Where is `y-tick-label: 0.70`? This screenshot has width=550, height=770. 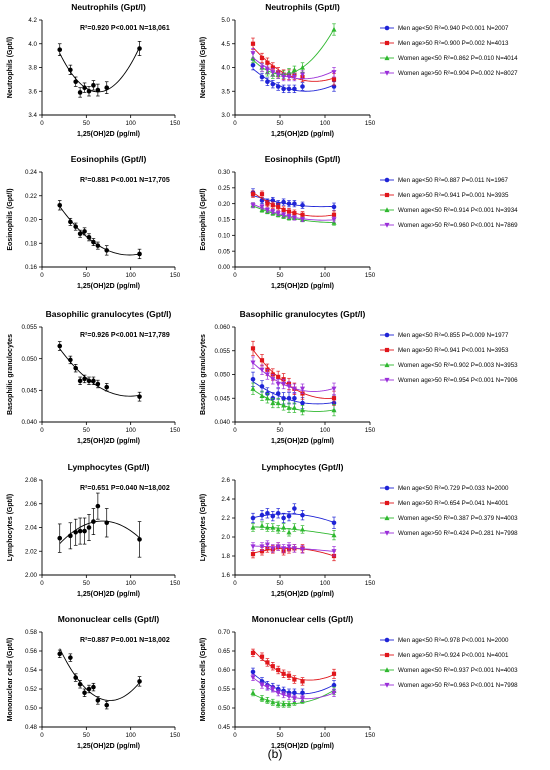 y-tick-label: 0.70 is located at coordinates (224, 632).